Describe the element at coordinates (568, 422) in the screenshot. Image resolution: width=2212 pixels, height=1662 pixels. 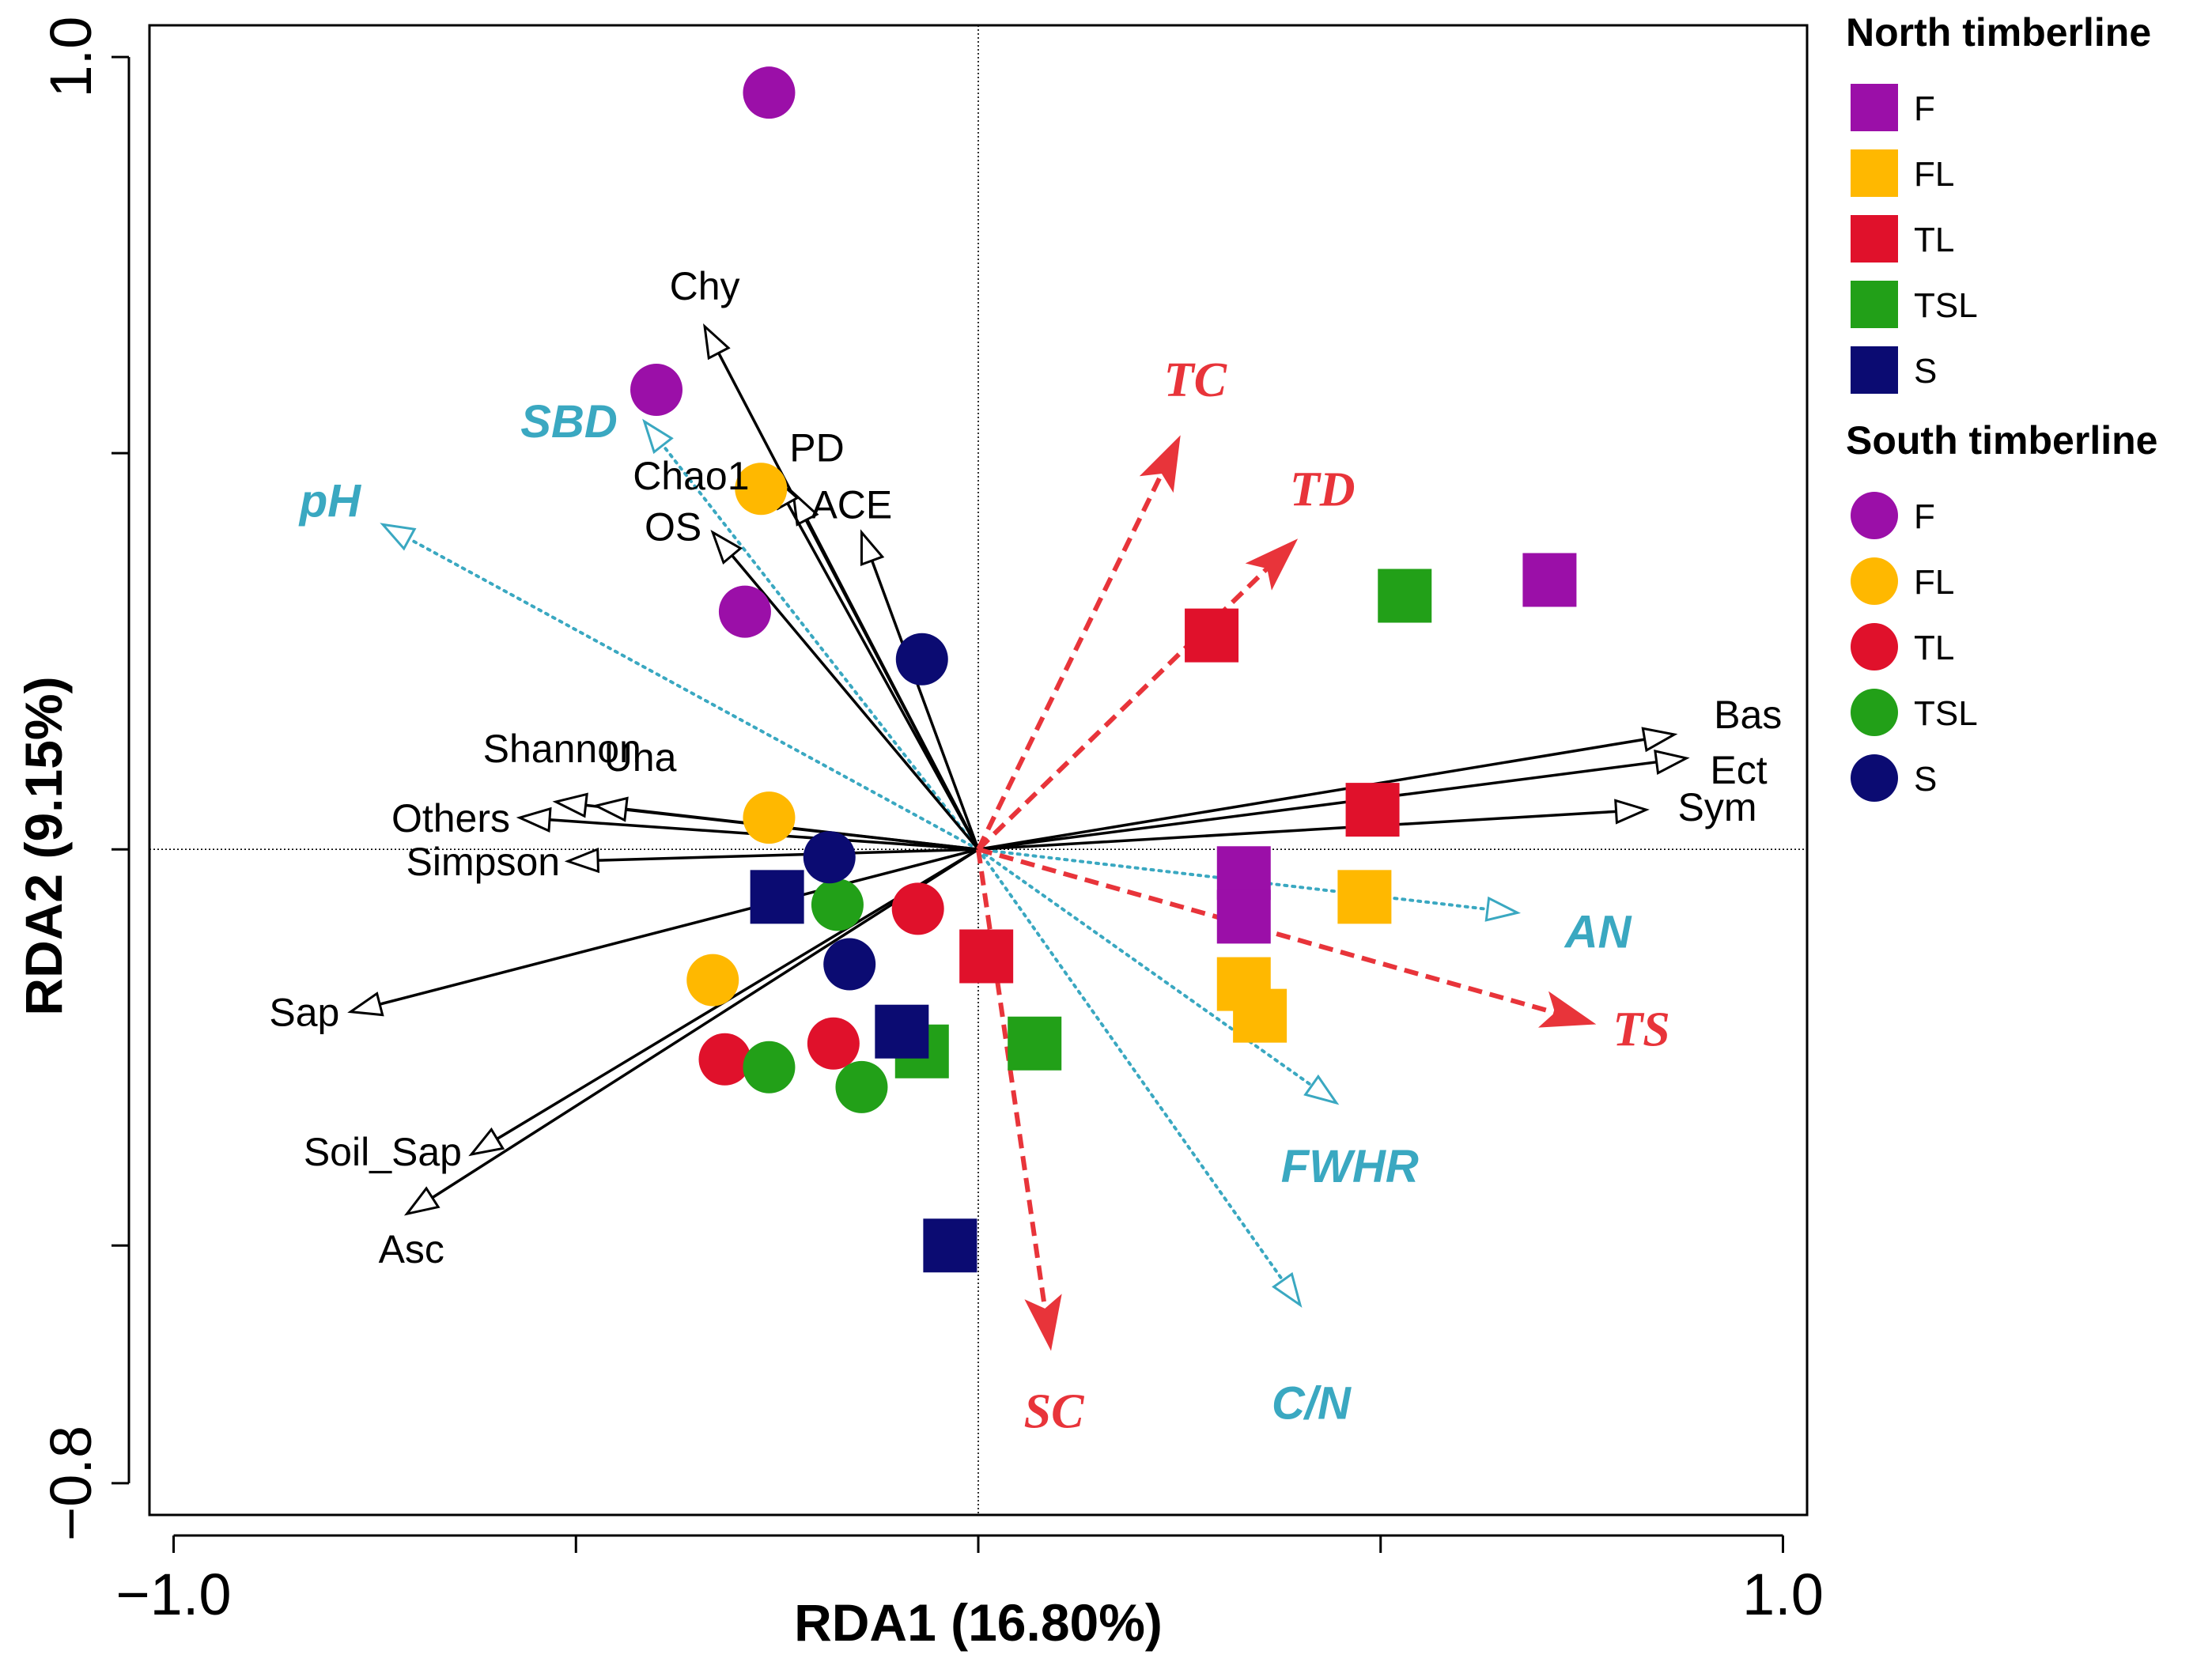
I see `soil-vector-sbd-label: SBD` at that location.